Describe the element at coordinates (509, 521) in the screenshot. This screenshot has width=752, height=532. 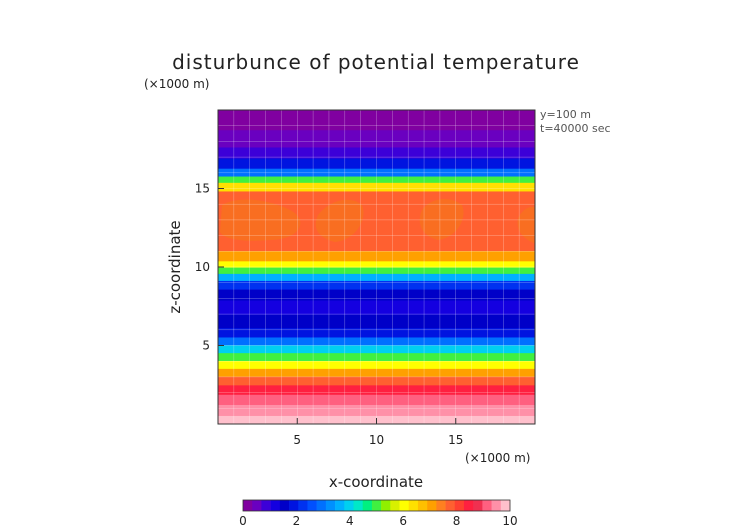
I see `colorbar-tick-label: 10` at that location.